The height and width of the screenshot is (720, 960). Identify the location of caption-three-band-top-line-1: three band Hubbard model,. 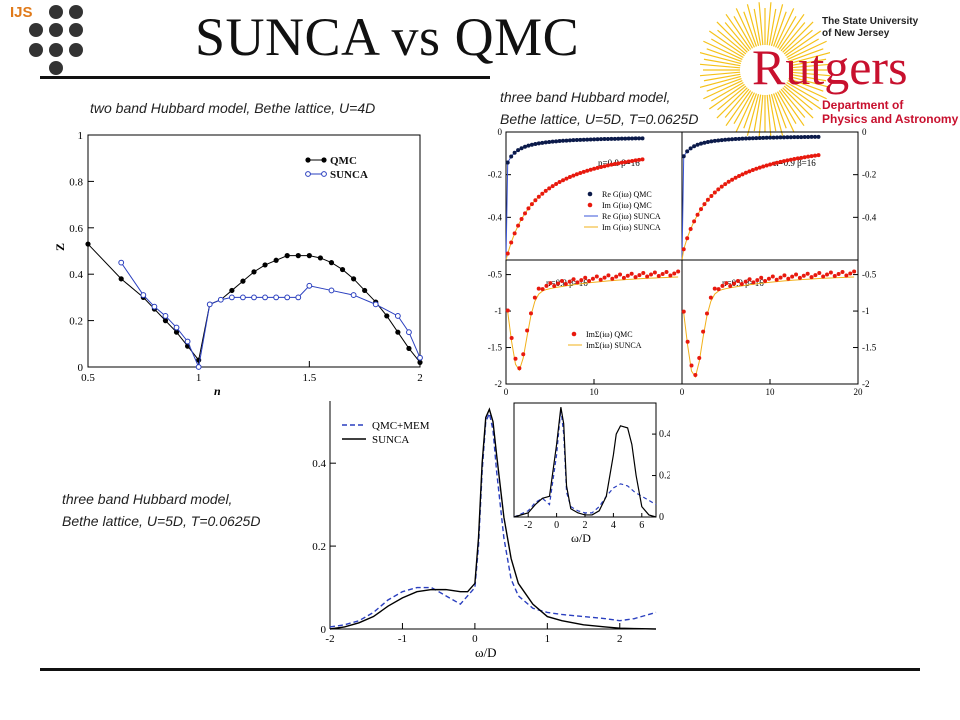
(585, 97).